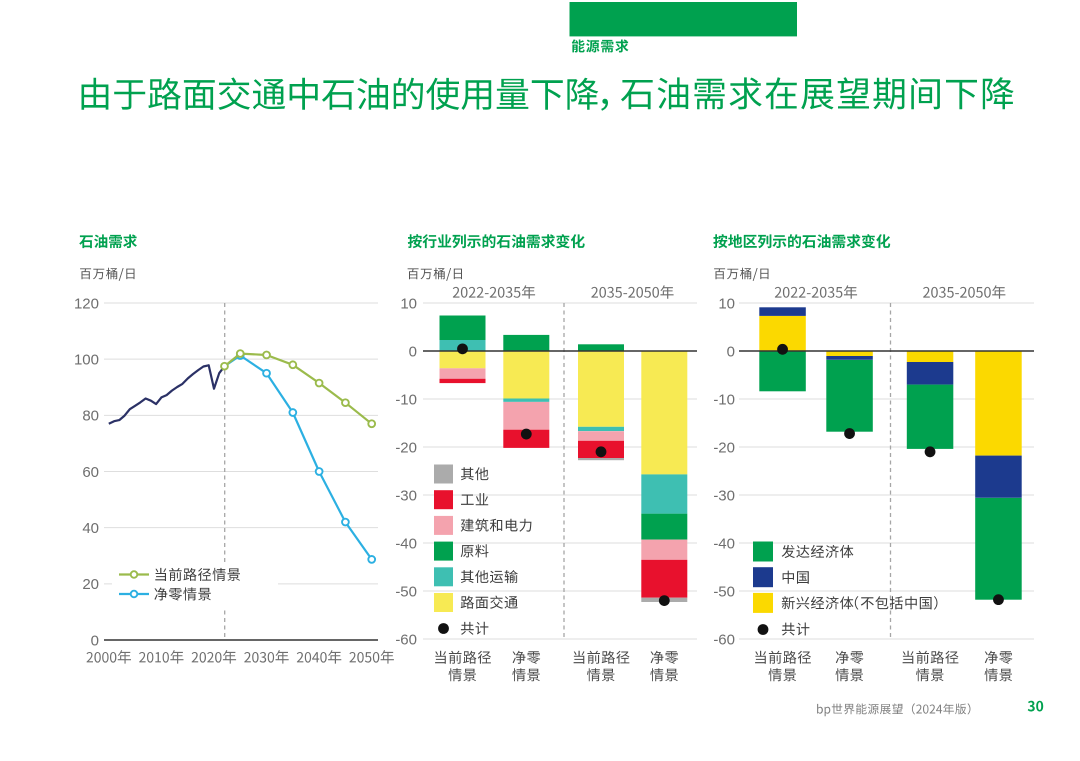 This screenshot has width=1080, height=761. What do you see at coordinates (90, 584) in the screenshot?
I see `svg-text: 20` at bounding box center [90, 584].